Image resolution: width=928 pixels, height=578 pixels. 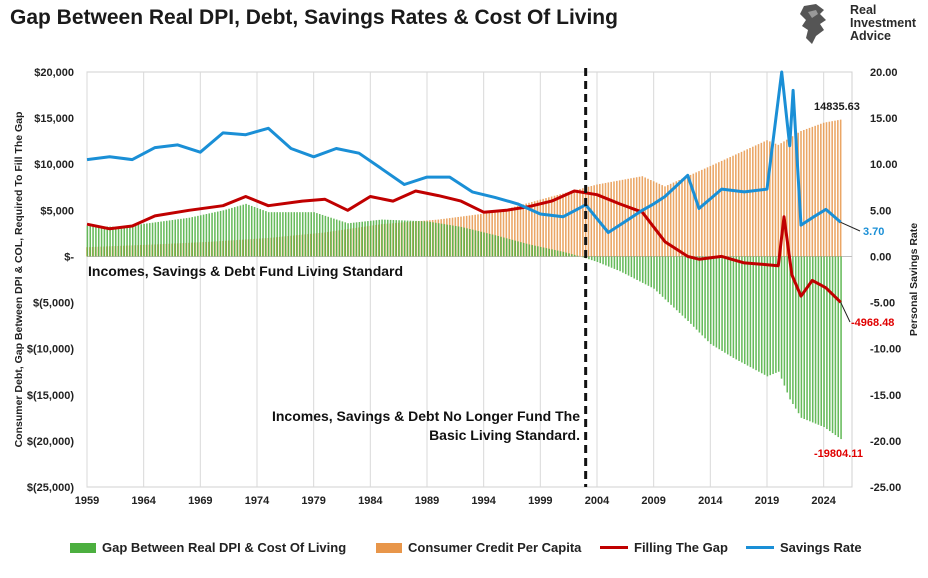 What do you see at coordinates (838, 454) in the screenshot?
I see `callout-gap-last: -19804.11` at bounding box center [838, 454].